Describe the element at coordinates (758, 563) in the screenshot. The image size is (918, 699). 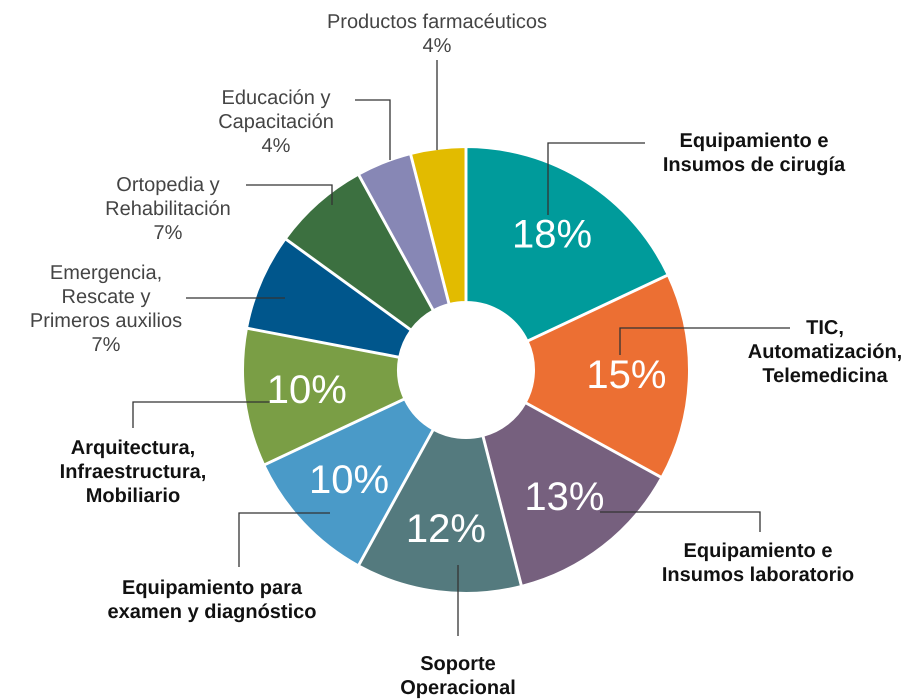
I see `slice-label: Equipamiento e Insumos laboratorio` at that location.